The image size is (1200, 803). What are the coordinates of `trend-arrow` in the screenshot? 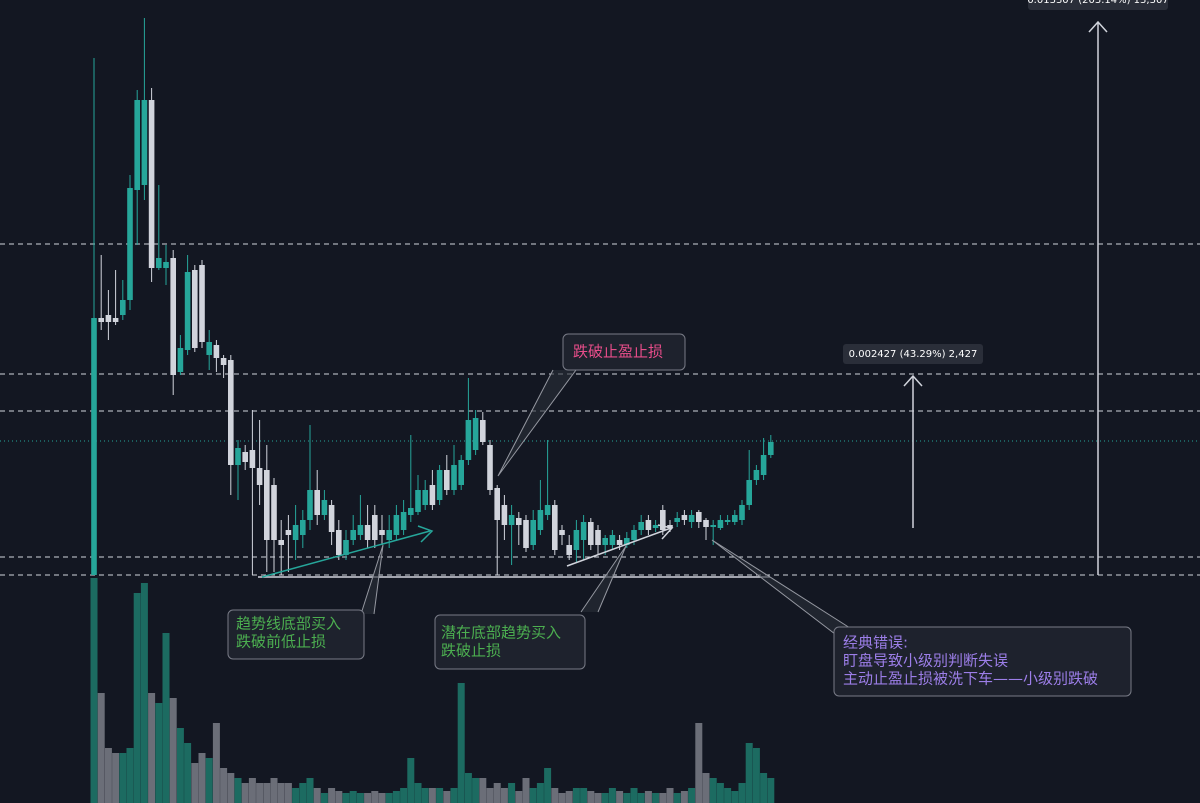 It's located at (346, 554).